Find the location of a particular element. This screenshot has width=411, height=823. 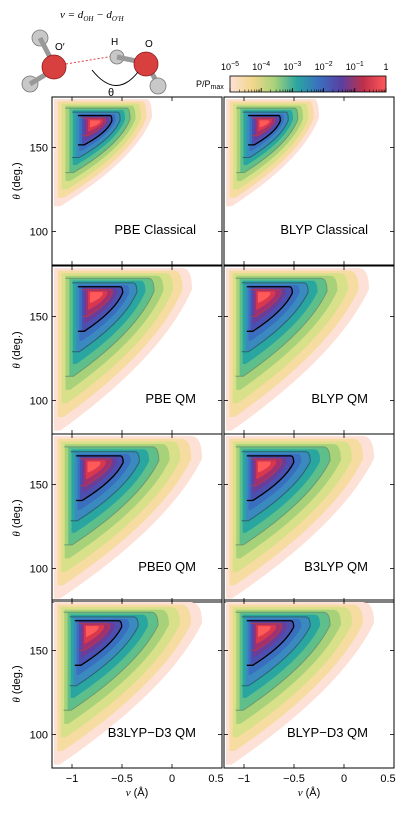

colorbar-ticks: 10⁻⁵ 10⁻⁴ 10⁻³ 10⁻² 10⁻¹ 1 is located at coordinates (305, 76).